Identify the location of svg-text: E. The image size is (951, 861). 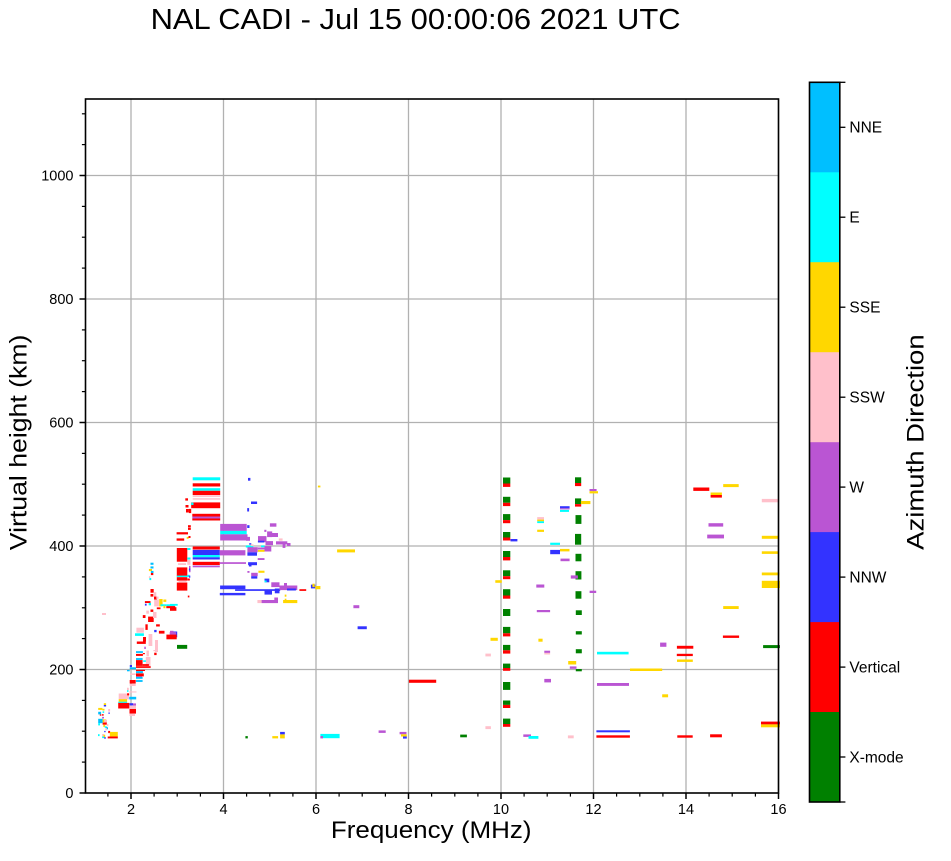
(854, 218).